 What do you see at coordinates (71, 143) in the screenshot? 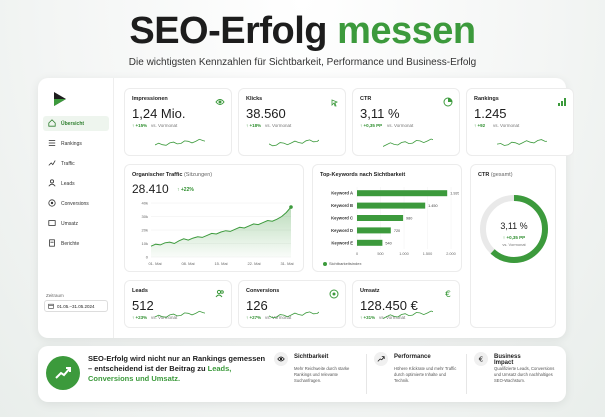
I see `sidebar-item-label: Rankings` at bounding box center [71, 143].